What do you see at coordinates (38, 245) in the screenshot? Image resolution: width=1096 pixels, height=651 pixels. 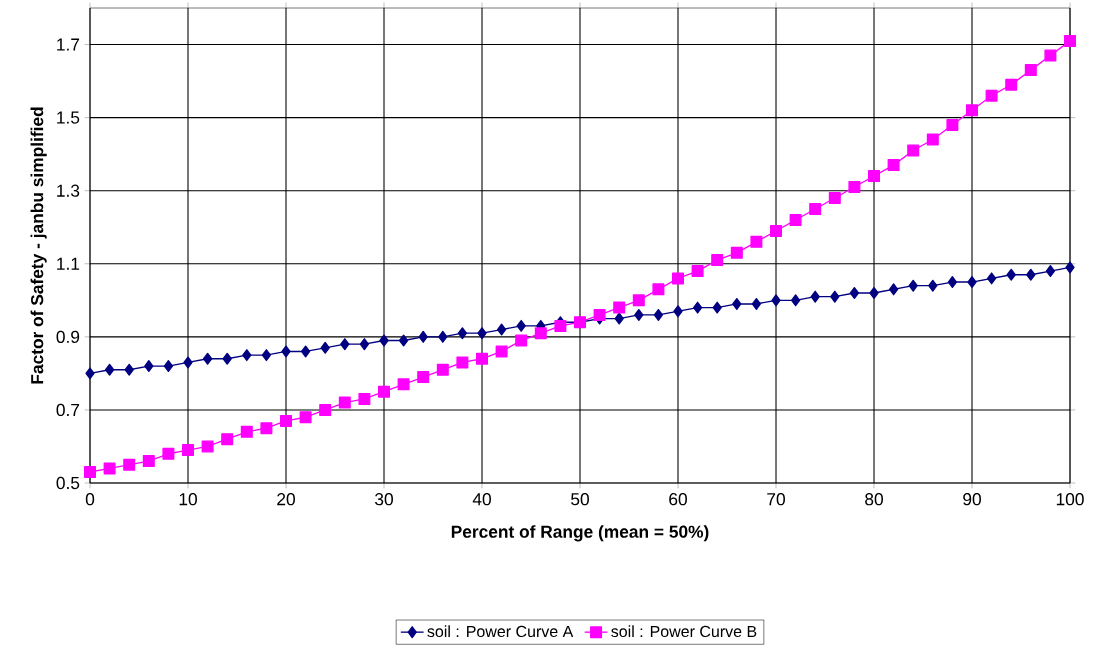 I see `y-axis-title: Factor of Safety - janbu simplified` at bounding box center [38, 245].